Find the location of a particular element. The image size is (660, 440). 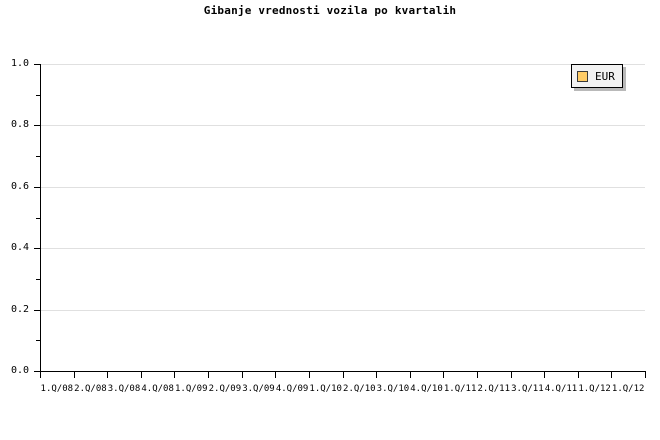

x-axis-label: 1.Q/08 is located at coordinates (57, 389).